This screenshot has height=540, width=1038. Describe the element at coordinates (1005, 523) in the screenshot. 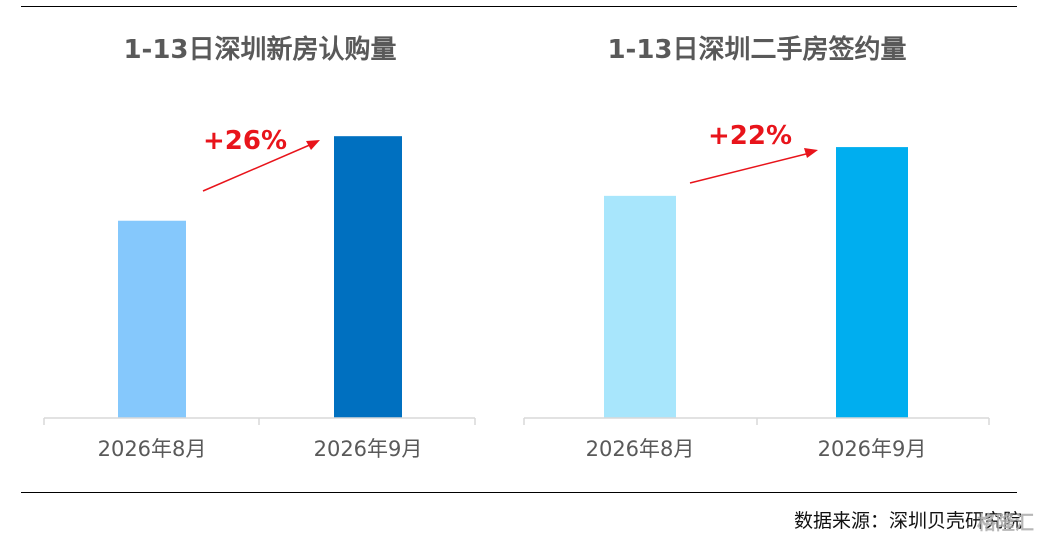

I see `watermark-logo: 格隆汇` at that location.